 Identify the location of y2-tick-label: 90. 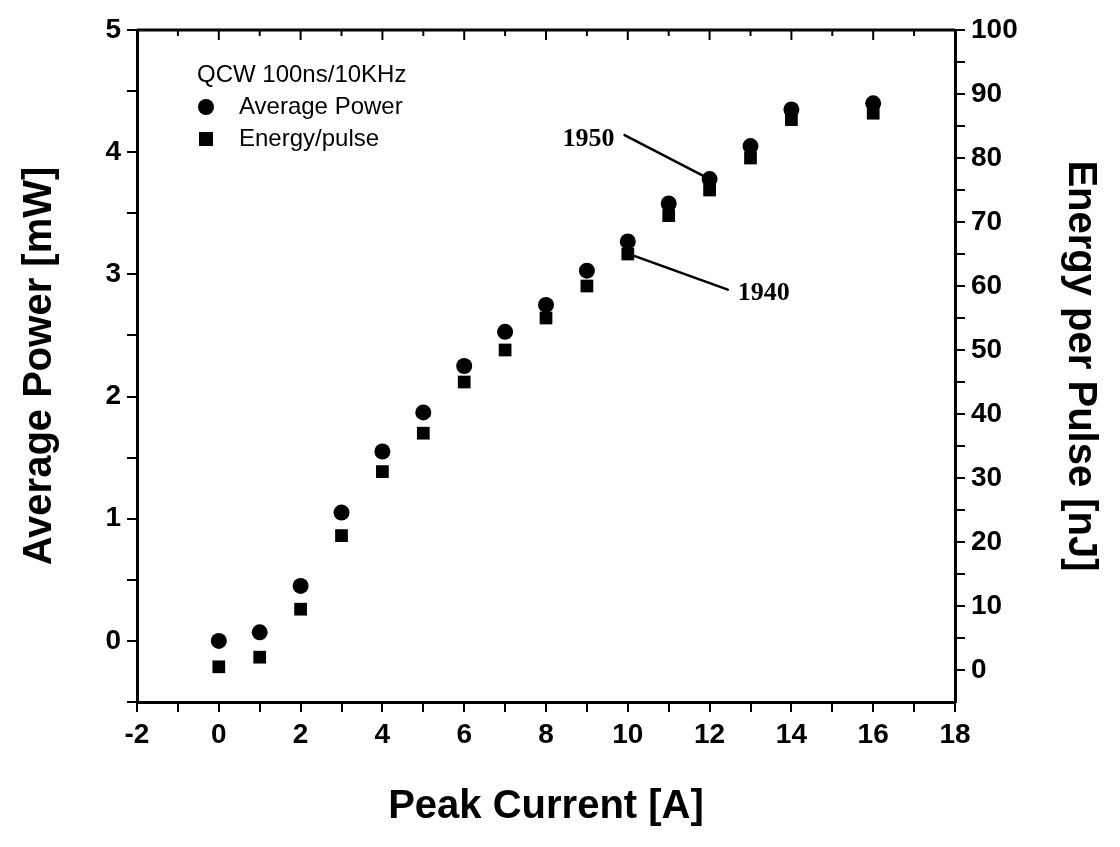
(987, 92).